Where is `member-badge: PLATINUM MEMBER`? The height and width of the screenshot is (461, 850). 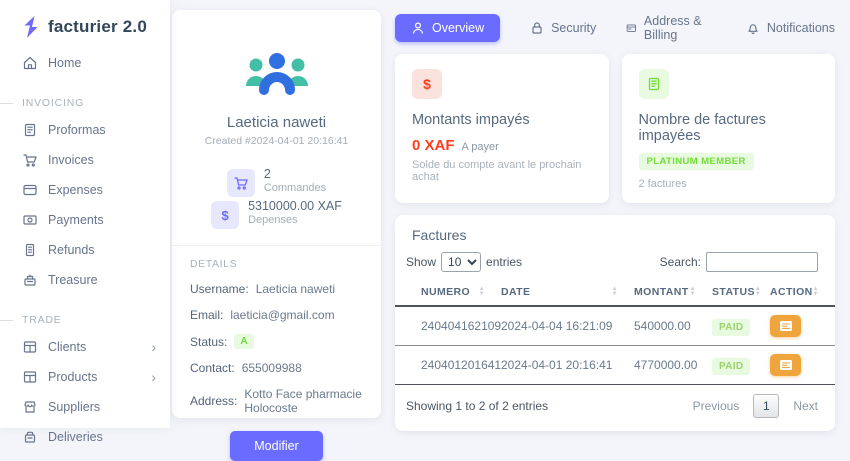 member-badge: PLATINUM MEMBER is located at coordinates (696, 161).